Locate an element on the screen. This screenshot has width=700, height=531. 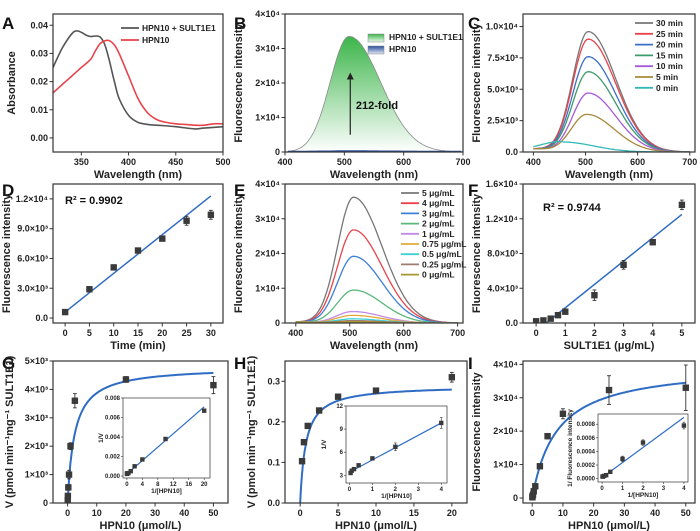
y-tick-label: 9.0×10³ is located at coordinates (32, 229).